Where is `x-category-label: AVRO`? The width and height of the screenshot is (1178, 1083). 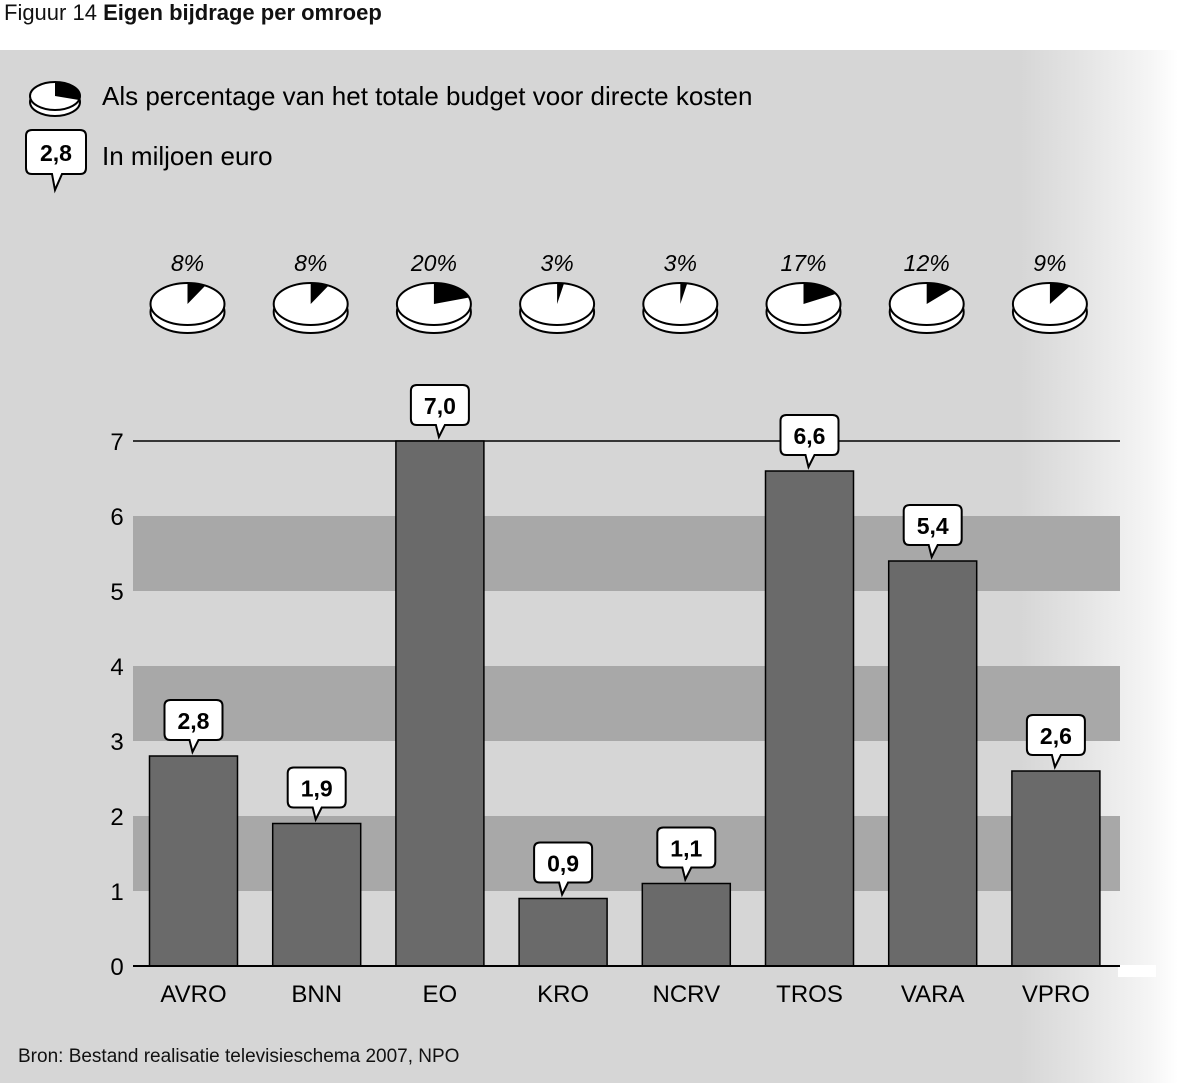 x-category-label: AVRO is located at coordinates (193, 994).